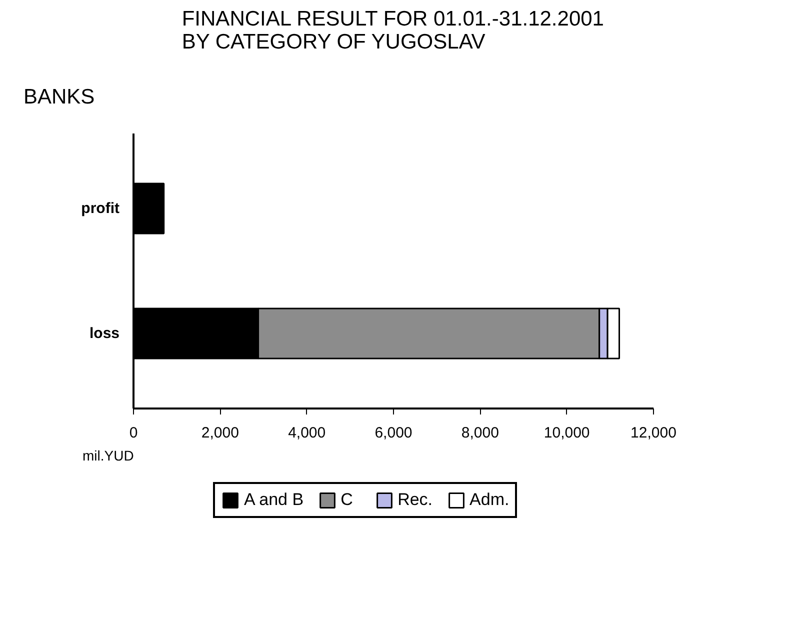 The height and width of the screenshot is (631, 785). What do you see at coordinates (567, 433) in the screenshot?
I see `x-tick-label: 10,000` at bounding box center [567, 433].